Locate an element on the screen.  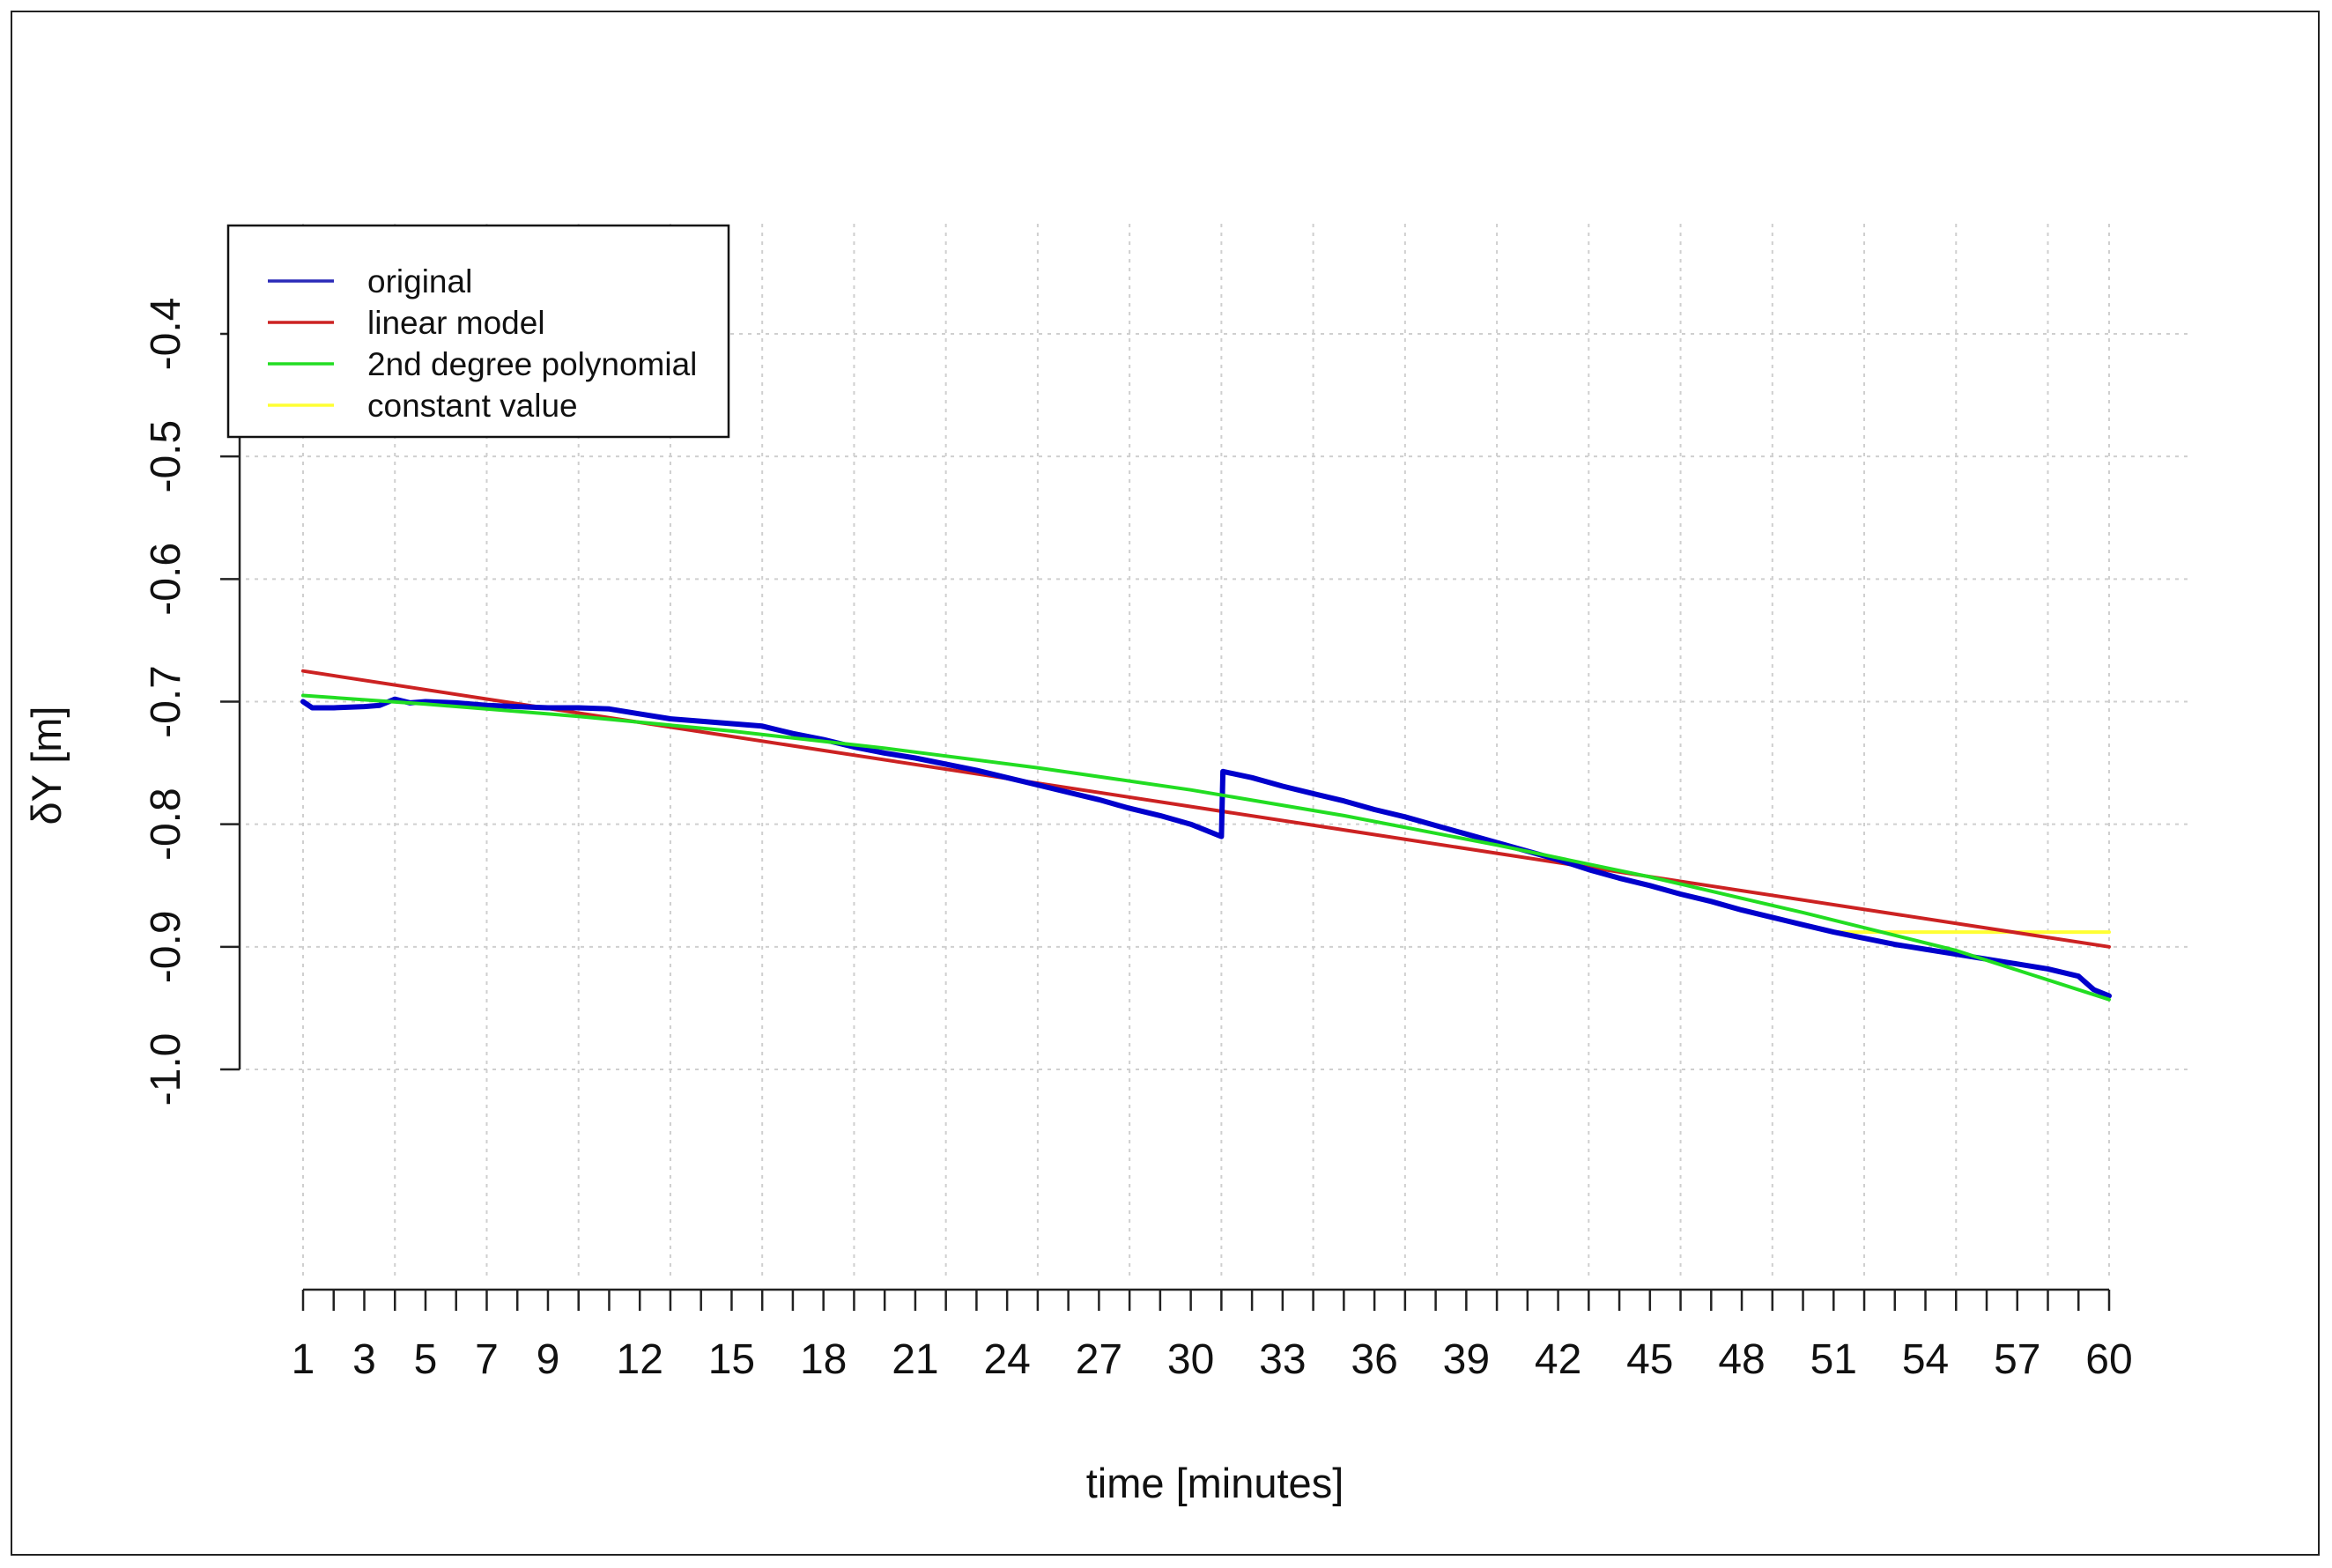
y-axis-title: δY [m] is located at coordinates (46, 765).